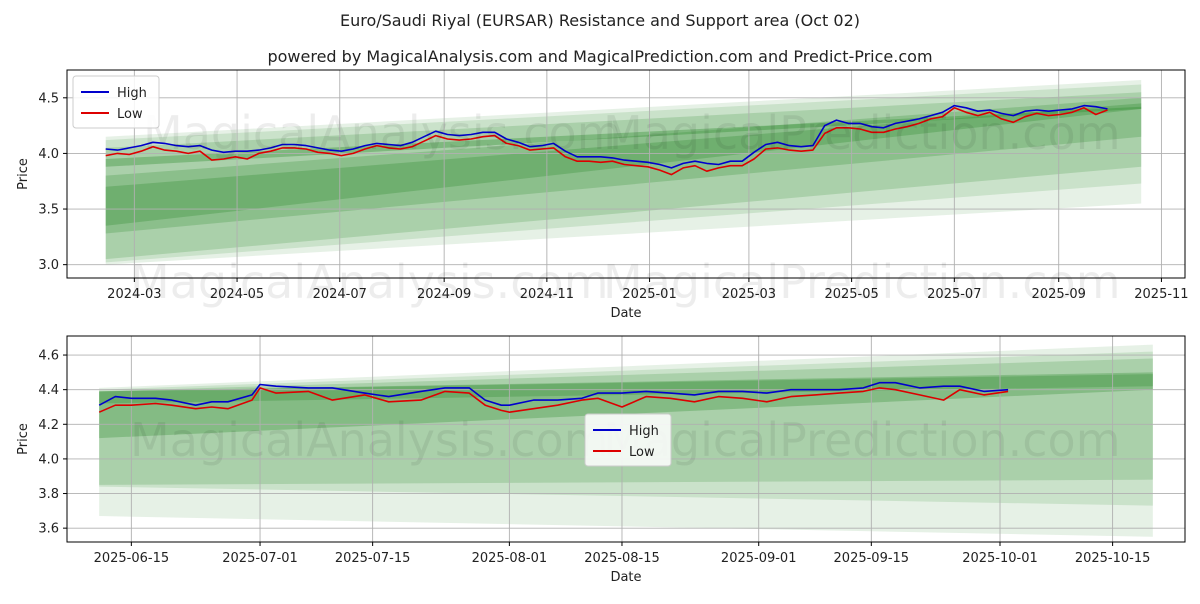 This screenshot has width=1200, height=604. Describe the element at coordinates (48, 210) in the screenshot. I see `full-history-ytick-label-1: 3.5` at that location.